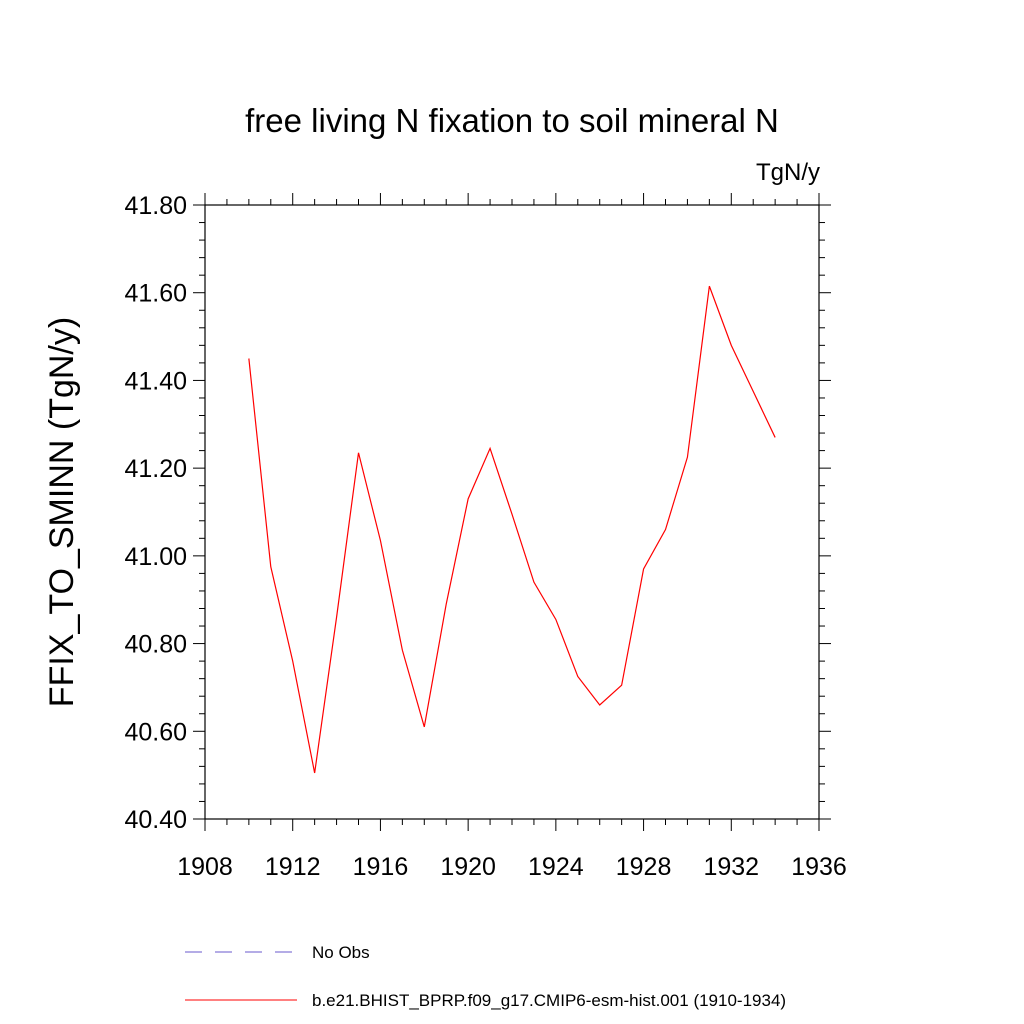  Describe the element at coordinates (819, 867) in the screenshot. I see `x-tick-label: 1936` at that location.